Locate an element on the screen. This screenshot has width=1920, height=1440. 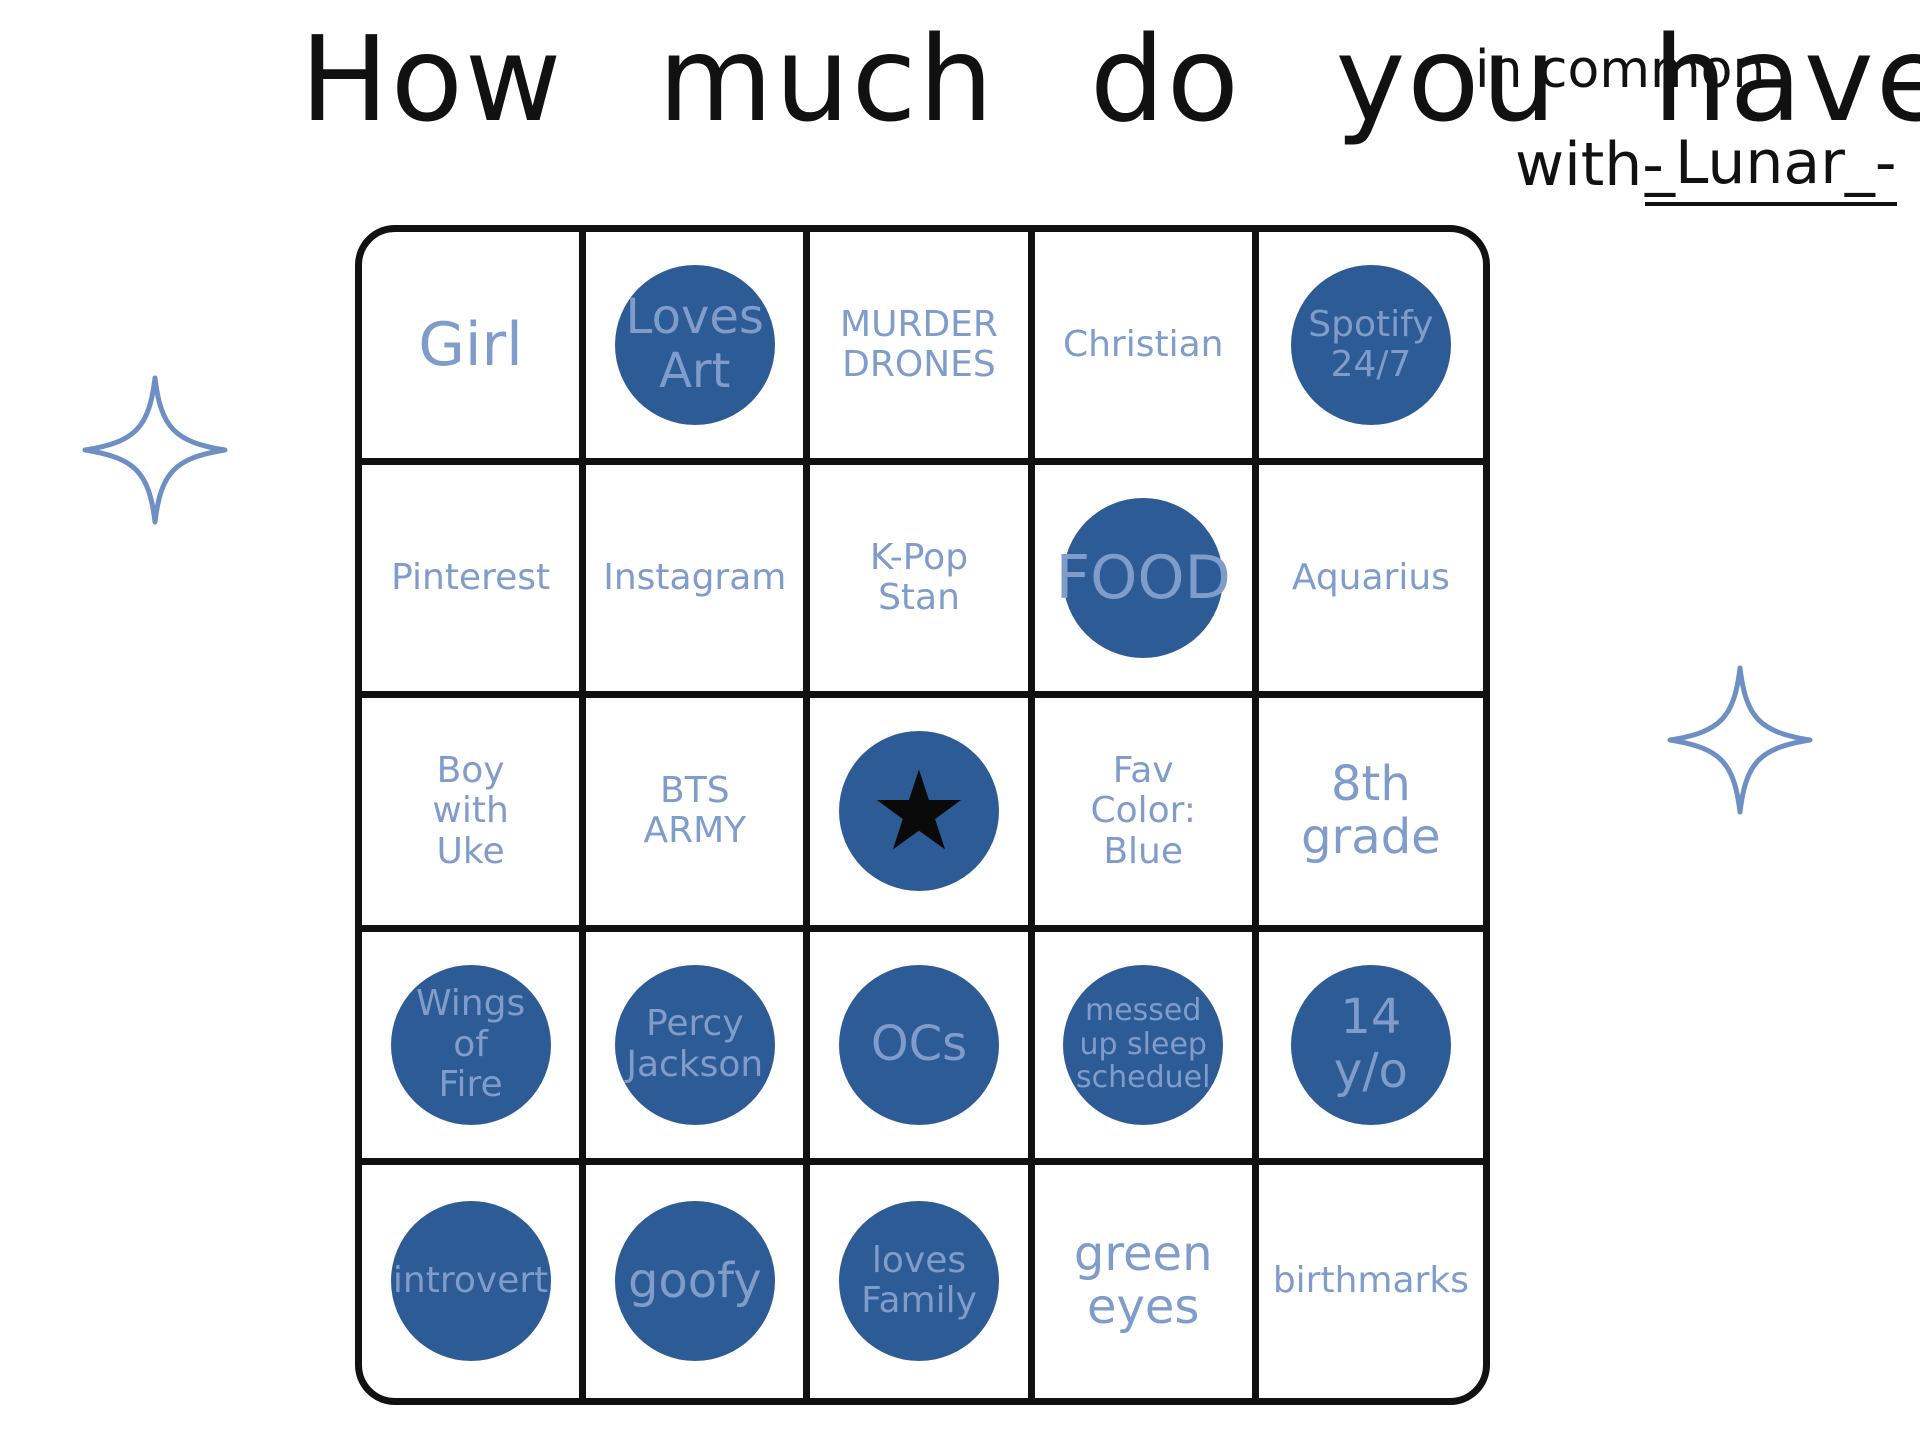
bingo-cell: green eyes is located at coordinates (1147, 1281).